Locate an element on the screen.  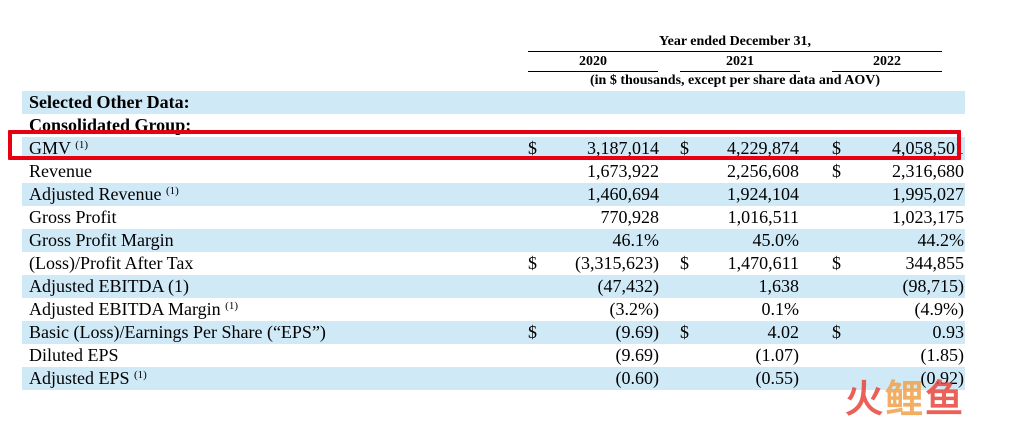
cell-value: 45.0% is located at coordinates (776, 240).